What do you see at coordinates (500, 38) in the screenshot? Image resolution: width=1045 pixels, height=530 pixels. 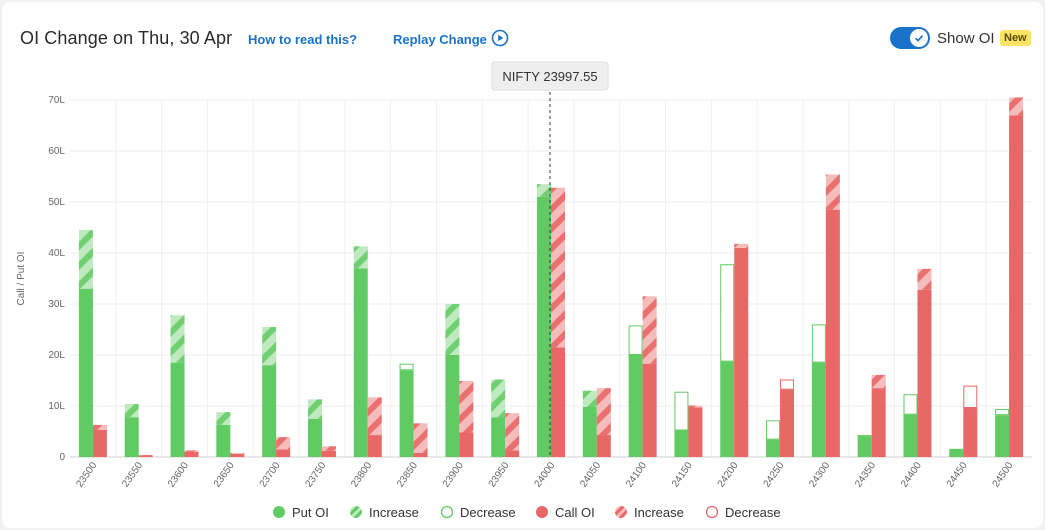 I see `play-circle-icon` at bounding box center [500, 38].